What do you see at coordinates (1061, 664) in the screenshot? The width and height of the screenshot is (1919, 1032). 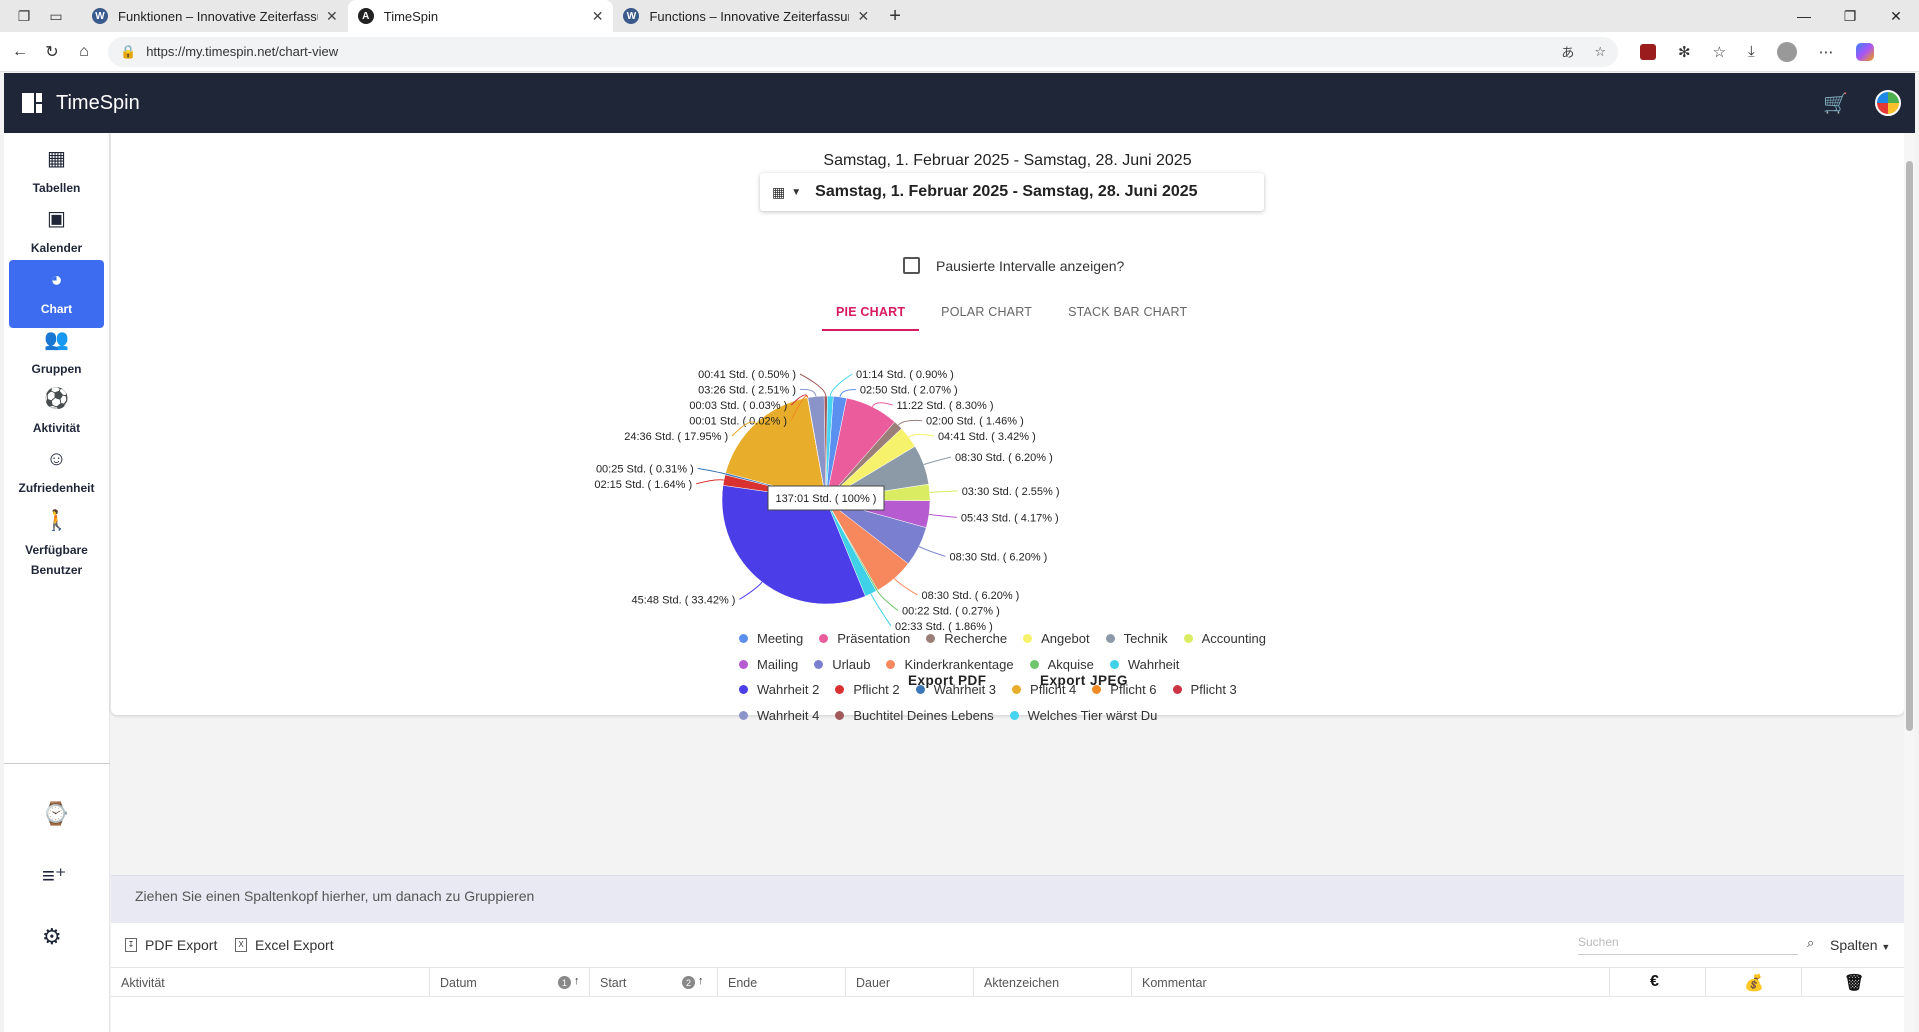 I see `legend-item: Akquise` at bounding box center [1061, 664].